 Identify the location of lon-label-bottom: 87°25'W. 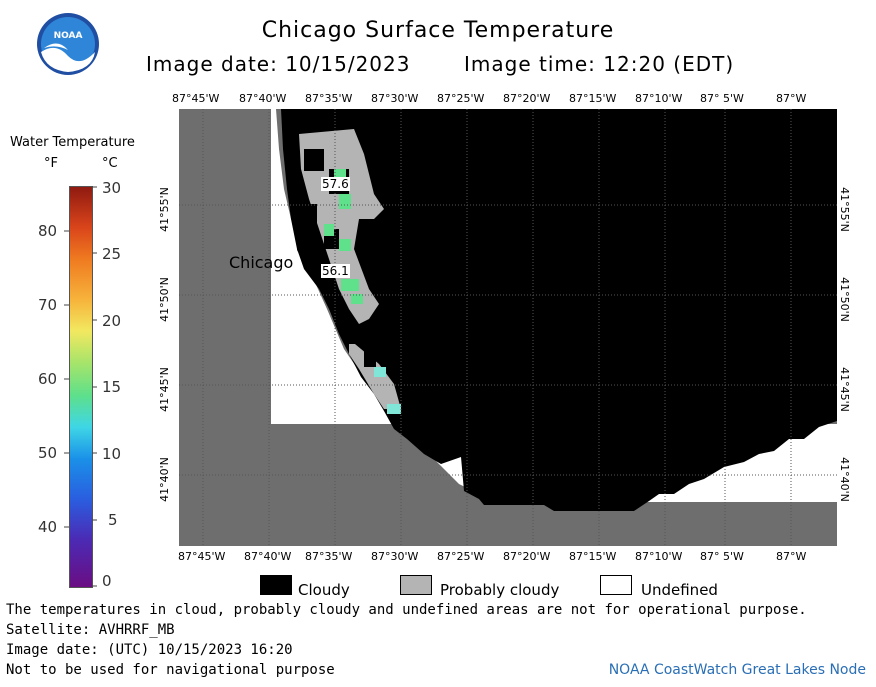
(461, 556).